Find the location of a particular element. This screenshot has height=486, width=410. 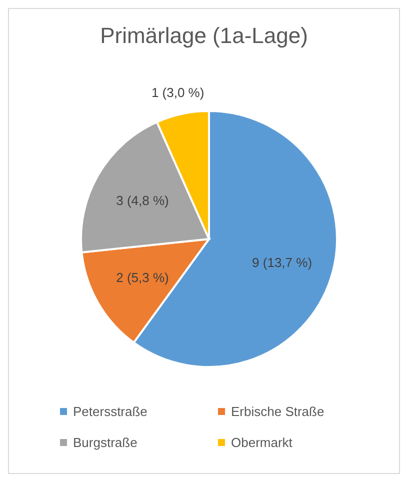

legend-label: Erbische Straße is located at coordinates (277, 411).